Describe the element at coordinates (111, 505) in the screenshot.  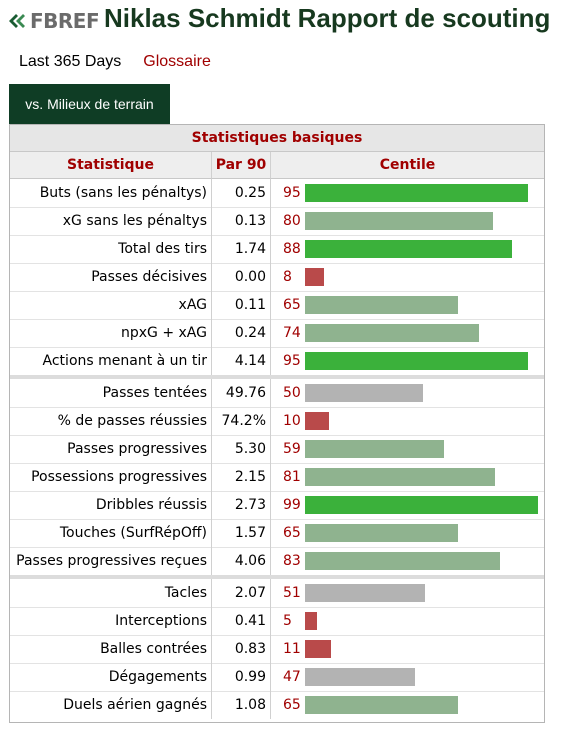
I see `stat-label: Dribbles réussis` at that location.